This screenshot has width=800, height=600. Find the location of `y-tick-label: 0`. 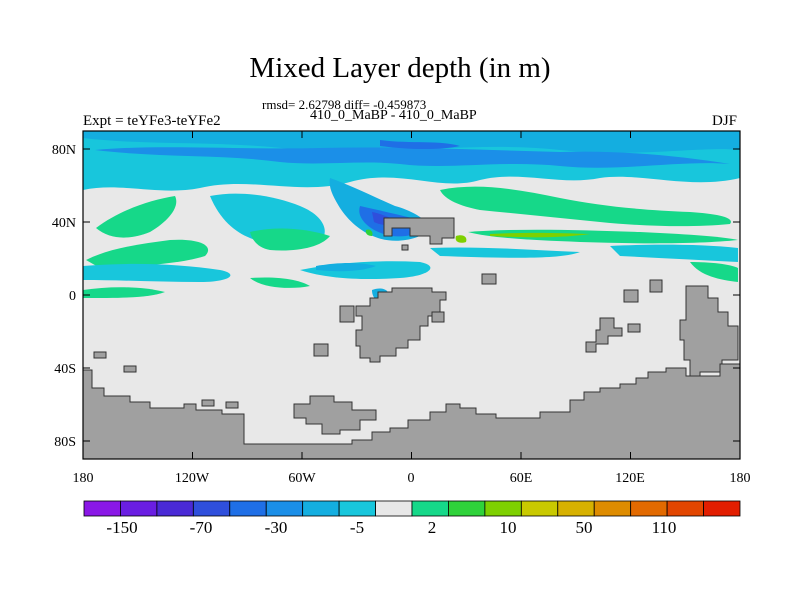

y-tick-label: 0 is located at coordinates (72, 296).